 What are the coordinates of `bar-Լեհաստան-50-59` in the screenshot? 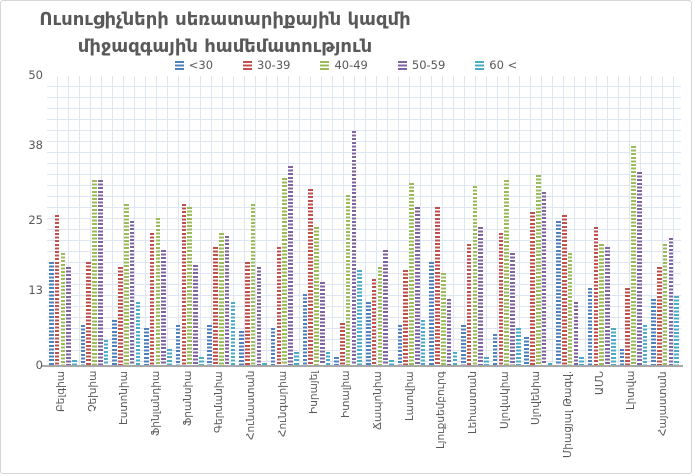 It's located at (481, 296).